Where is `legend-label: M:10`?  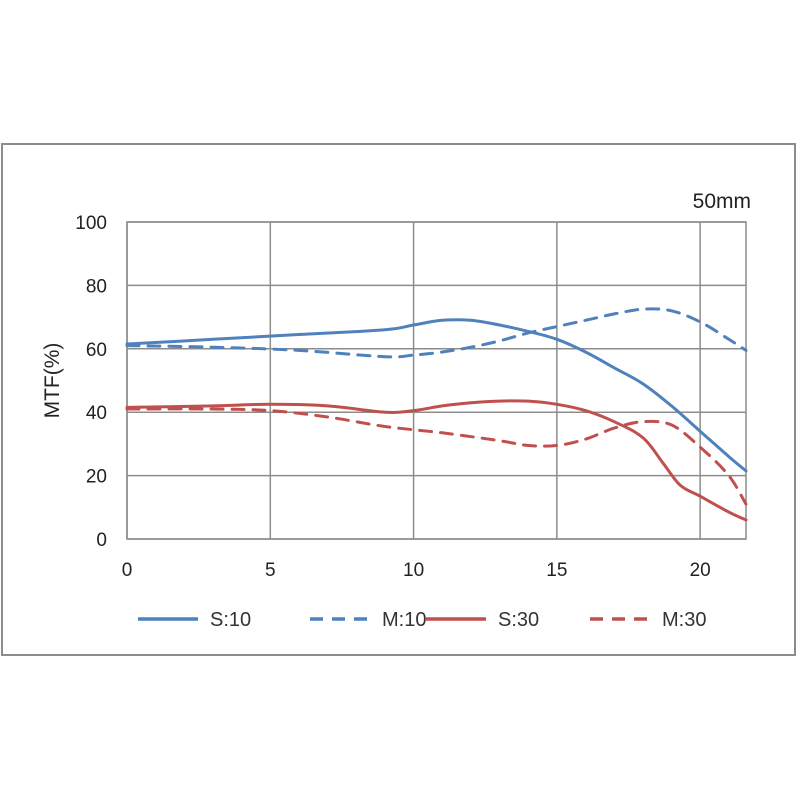
legend-label: M:10 is located at coordinates (404, 620).